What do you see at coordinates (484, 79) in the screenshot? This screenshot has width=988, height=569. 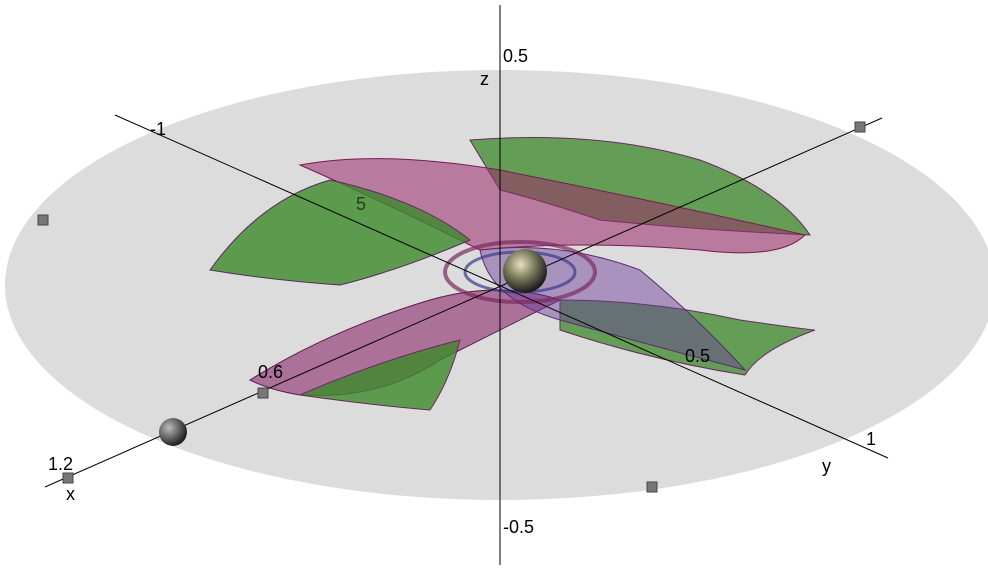 I see `axis-label: z` at bounding box center [484, 79].